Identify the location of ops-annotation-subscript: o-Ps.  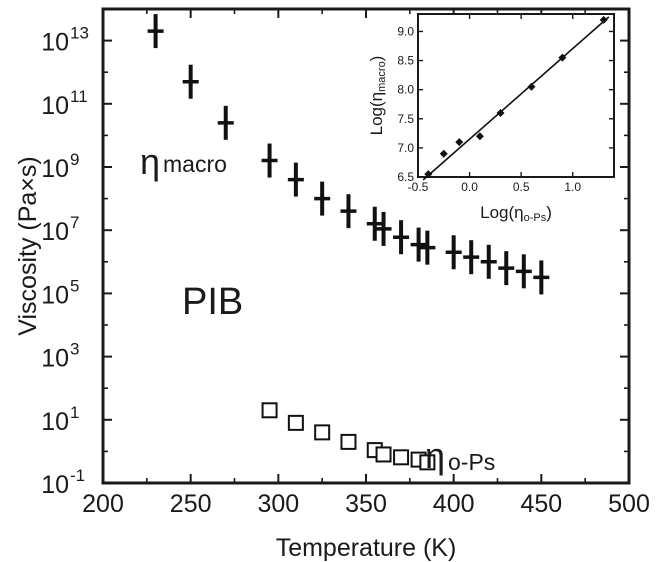
(471, 462).